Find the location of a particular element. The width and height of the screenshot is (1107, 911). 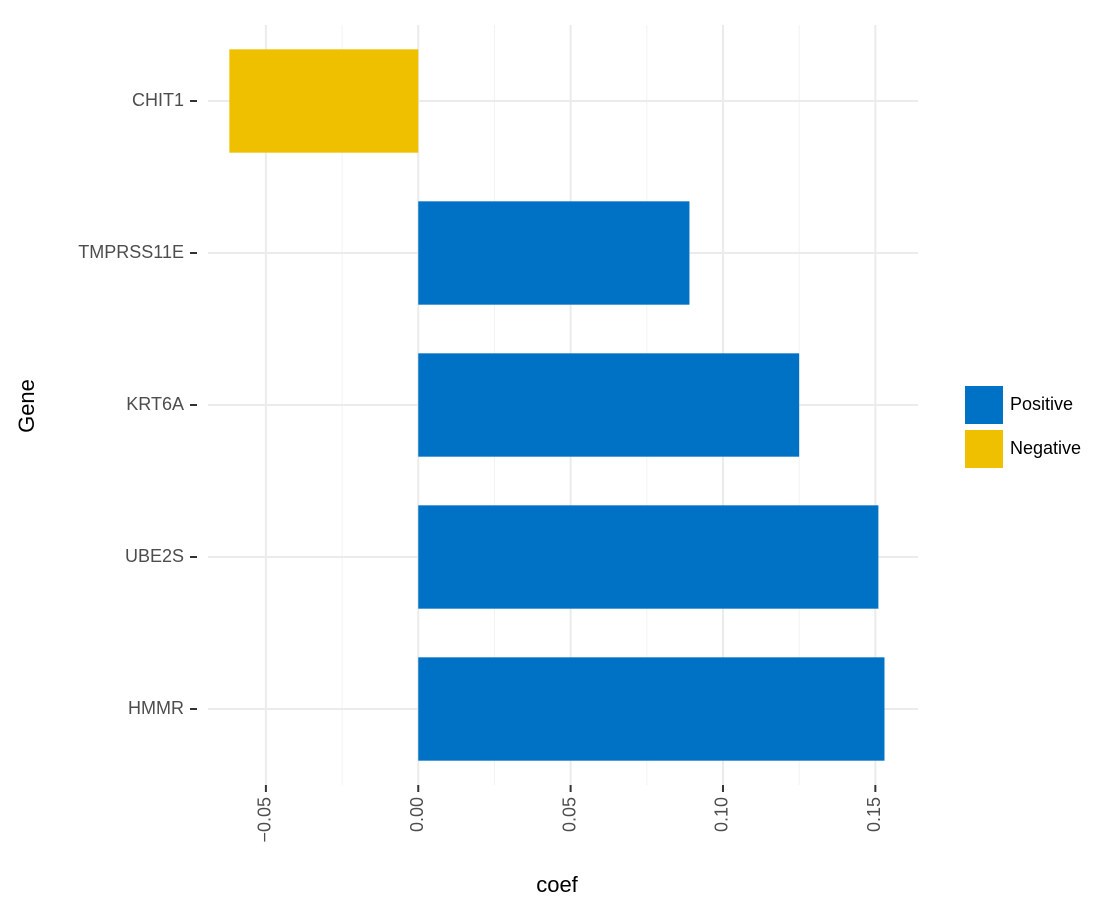

x-tick-label: −0.05 is located at coordinates (265, 820).